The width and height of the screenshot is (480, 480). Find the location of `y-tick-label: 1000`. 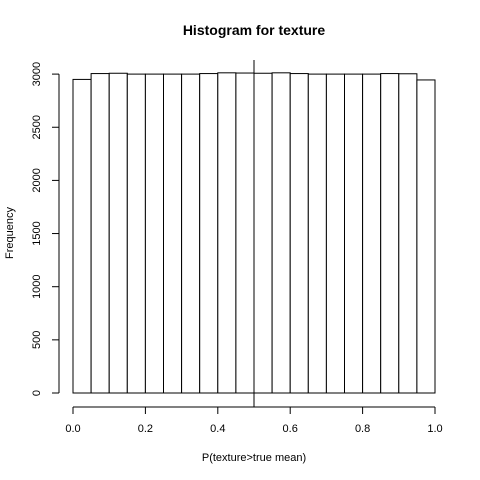

y-tick-label: 1000 is located at coordinates (37, 286).